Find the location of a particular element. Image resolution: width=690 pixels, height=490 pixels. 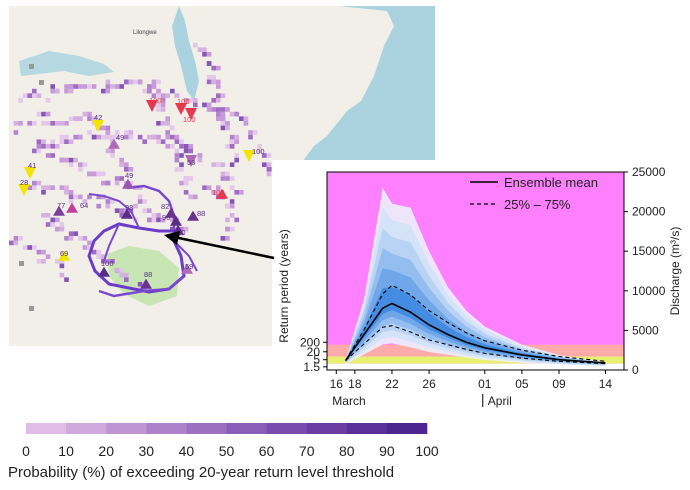

river-north is located at coordinates (151, 207).